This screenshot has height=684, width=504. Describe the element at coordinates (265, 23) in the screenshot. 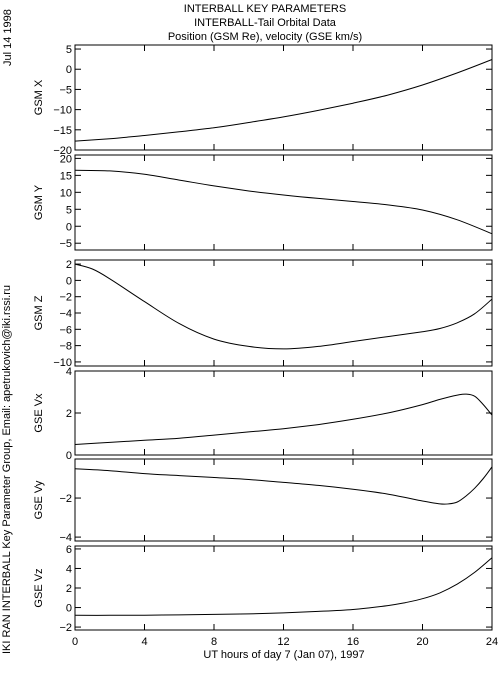

I see `header-line-2: INTERBALL-Tail Orbital Data` at that location.